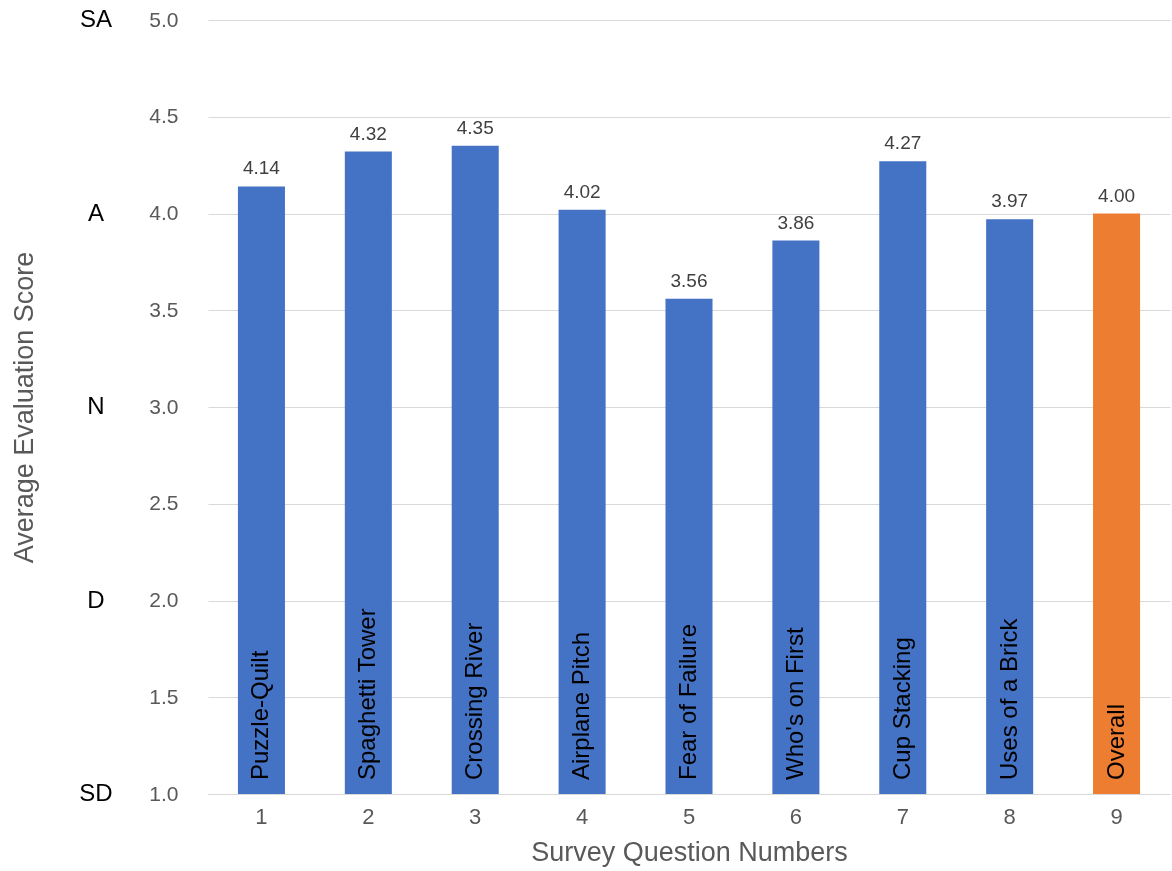 This screenshot has height=871, width=1172. I want to click on text: SD, so click(96, 792).